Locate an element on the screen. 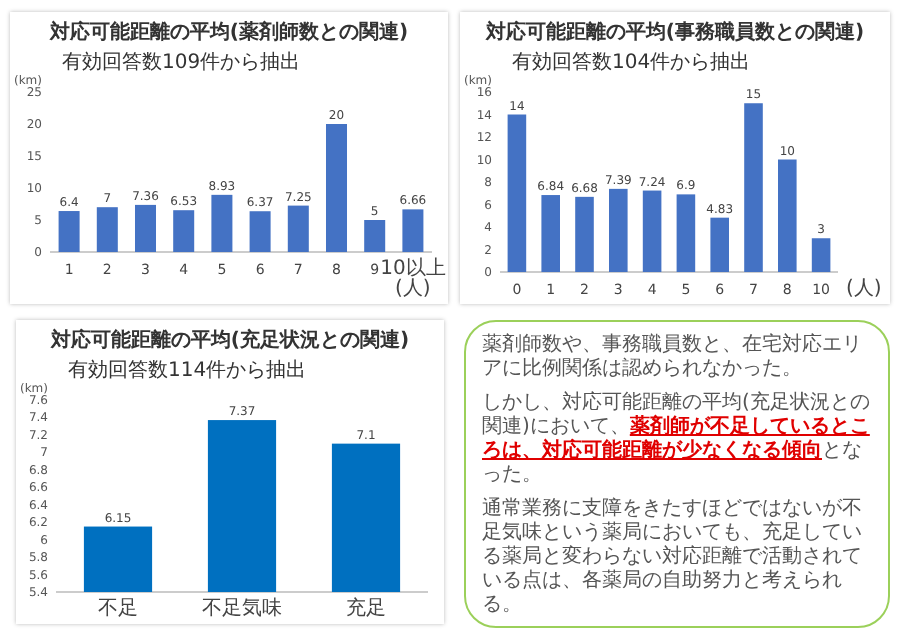 This screenshot has width=906, height=640. chart-title: 対応可能距離の平均(事務職員数との関連) is located at coordinates (674, 32).